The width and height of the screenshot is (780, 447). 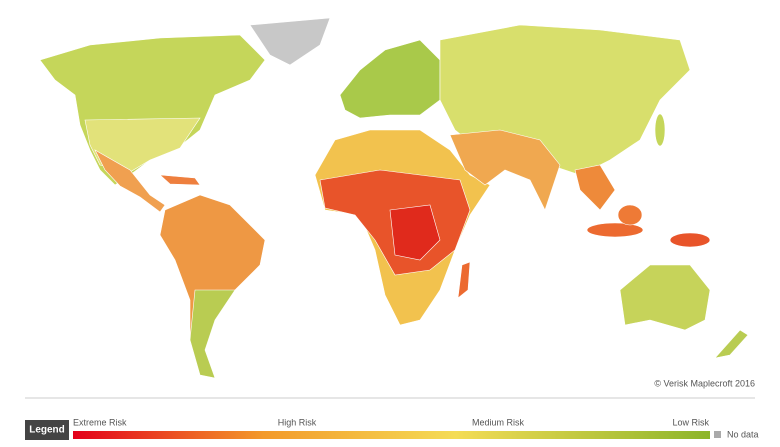 I want to click on legend-box, so click(x=47, y=430).